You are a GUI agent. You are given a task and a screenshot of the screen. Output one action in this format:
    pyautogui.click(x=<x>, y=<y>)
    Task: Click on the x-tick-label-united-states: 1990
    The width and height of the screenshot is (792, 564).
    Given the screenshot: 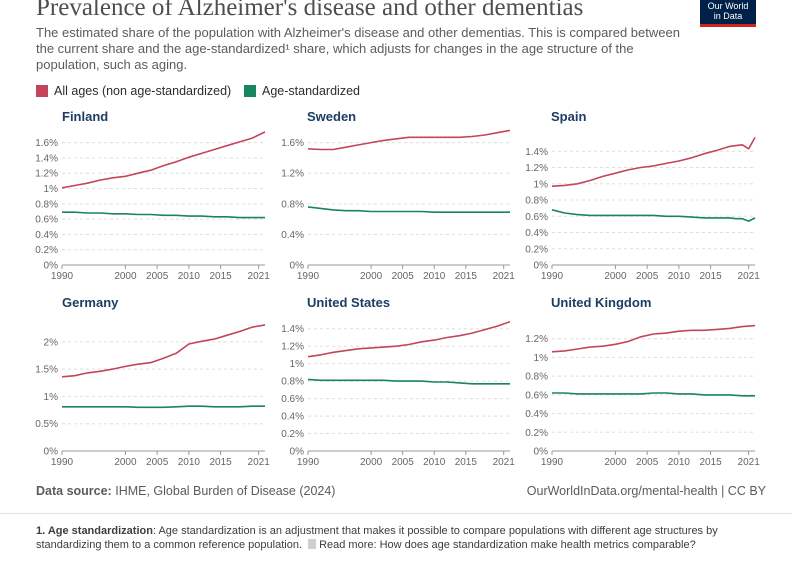 What is the action you would take?
    pyautogui.click(x=308, y=462)
    